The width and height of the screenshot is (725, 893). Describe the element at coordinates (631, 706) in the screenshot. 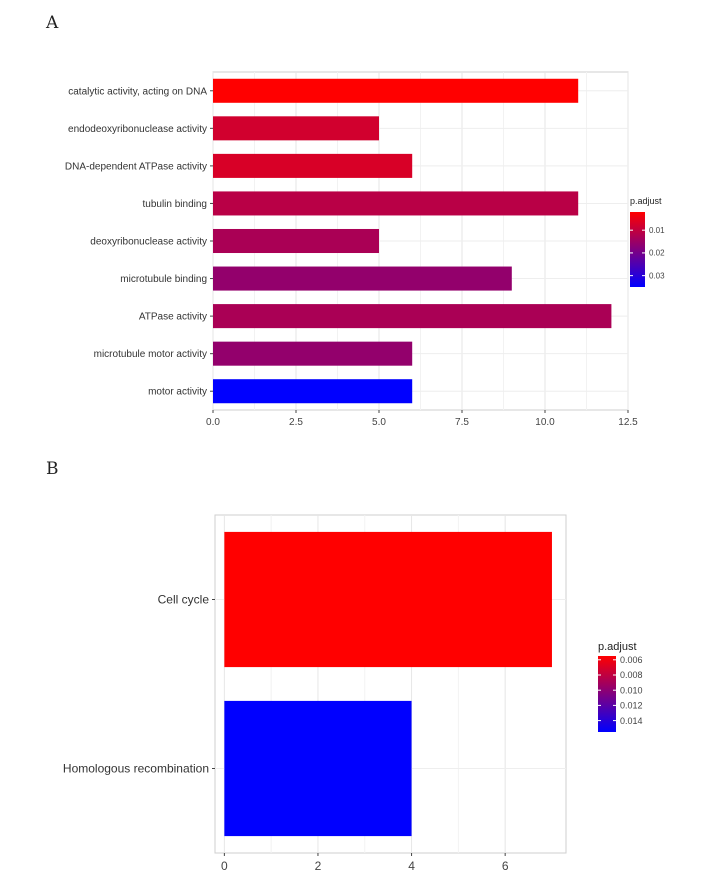

I see `panel-b-legend-tick-label: 0.012` at that location.